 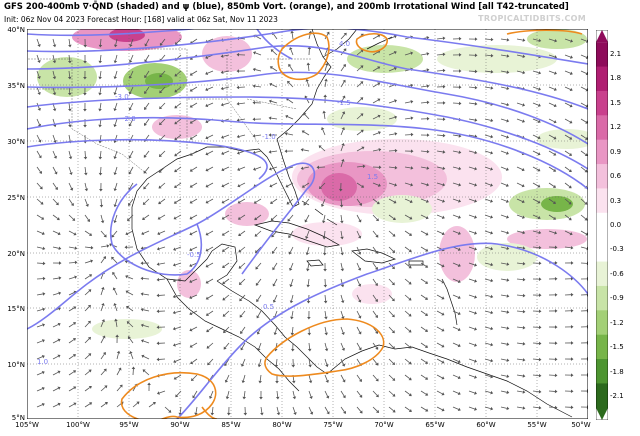 I want to click on colorbar-tick-label: 0.3, so click(x=616, y=200).